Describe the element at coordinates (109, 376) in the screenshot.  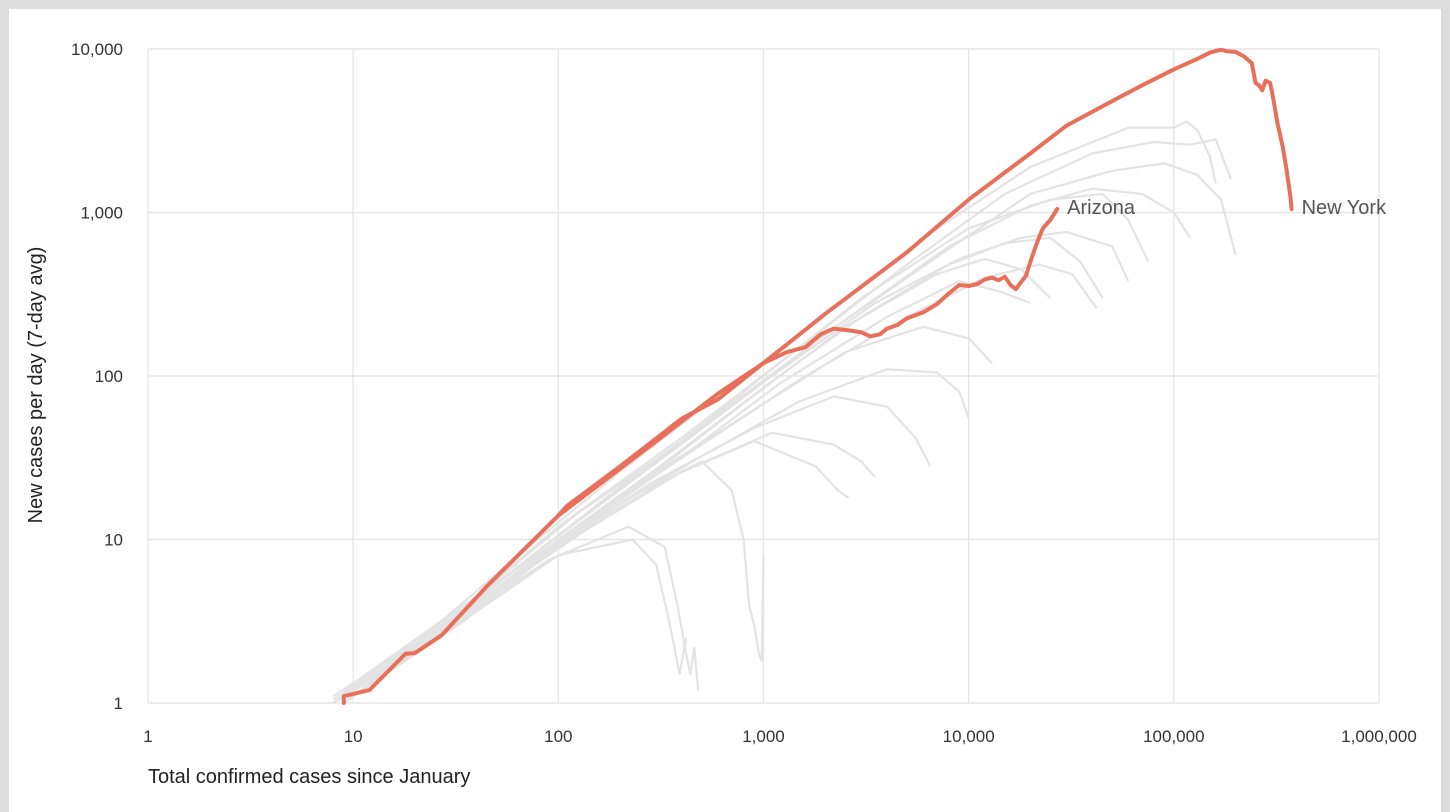
I see `y-tick-label: 100` at that location.